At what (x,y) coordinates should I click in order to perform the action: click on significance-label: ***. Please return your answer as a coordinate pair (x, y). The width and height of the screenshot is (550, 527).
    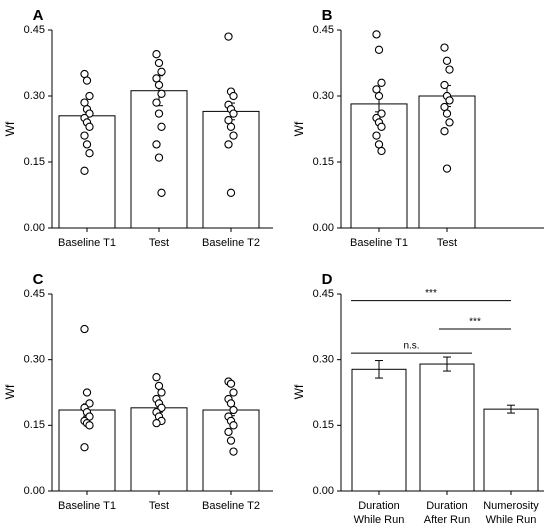
    Looking at the image, I should click on (431, 293).